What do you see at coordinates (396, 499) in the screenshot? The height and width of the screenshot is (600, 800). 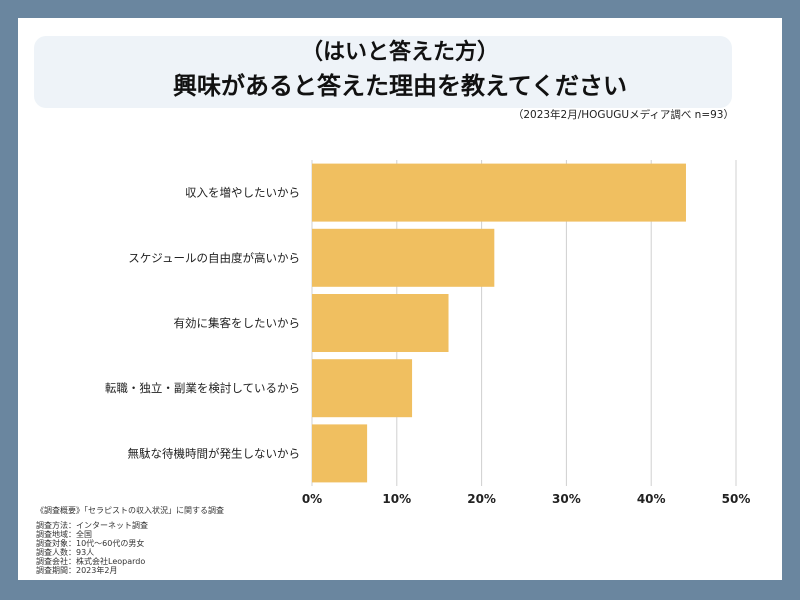 I see `x-tick-label: 10%` at bounding box center [396, 499].